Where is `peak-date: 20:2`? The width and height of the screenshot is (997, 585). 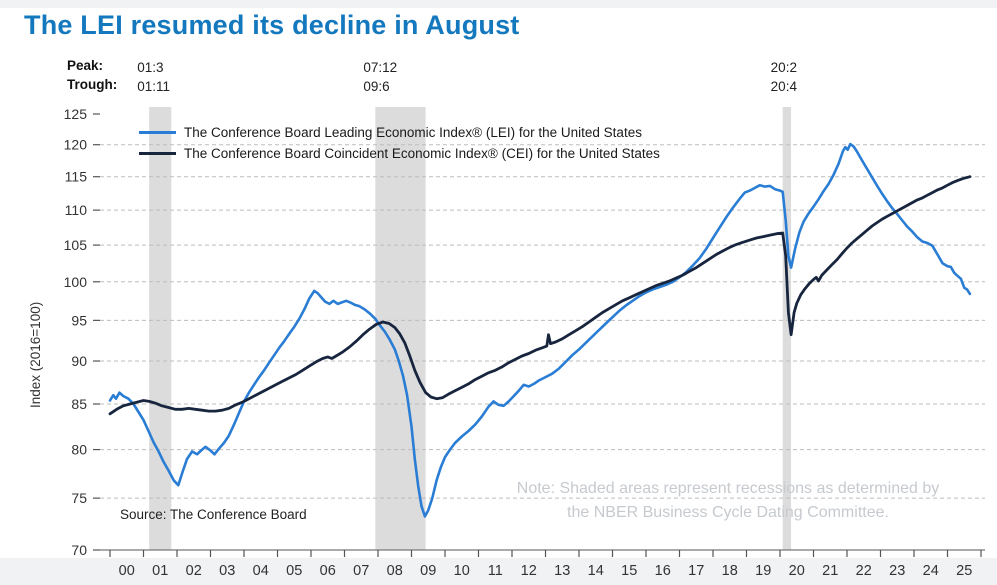
peak-date: 20:2 is located at coordinates (783, 67).